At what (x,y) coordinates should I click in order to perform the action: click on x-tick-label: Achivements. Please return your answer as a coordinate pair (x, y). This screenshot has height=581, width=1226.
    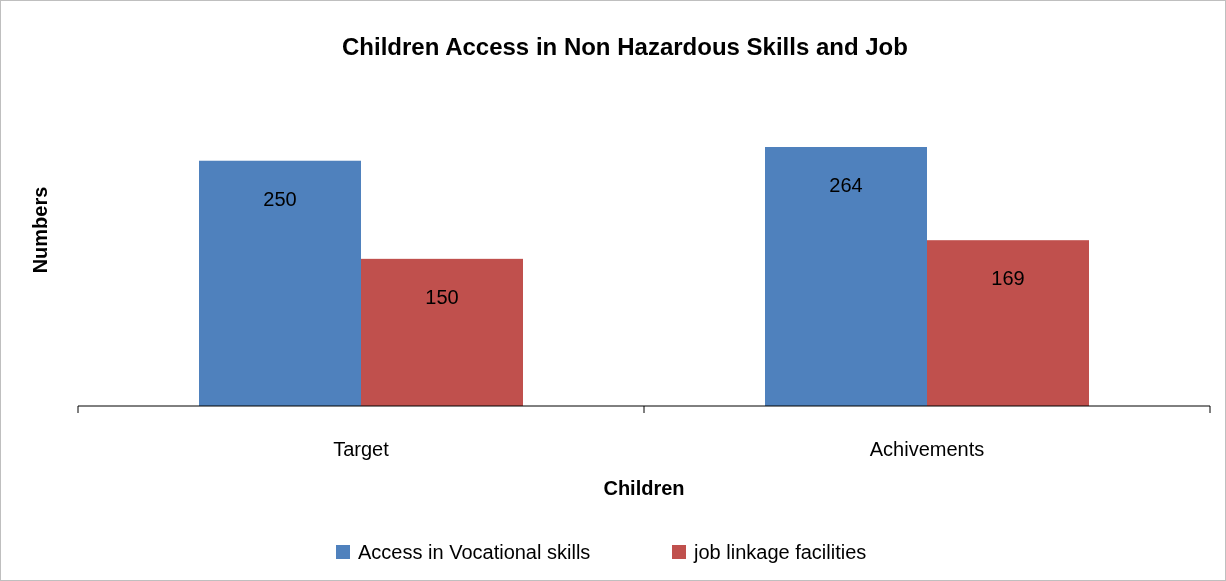
    Looking at the image, I should click on (927, 449).